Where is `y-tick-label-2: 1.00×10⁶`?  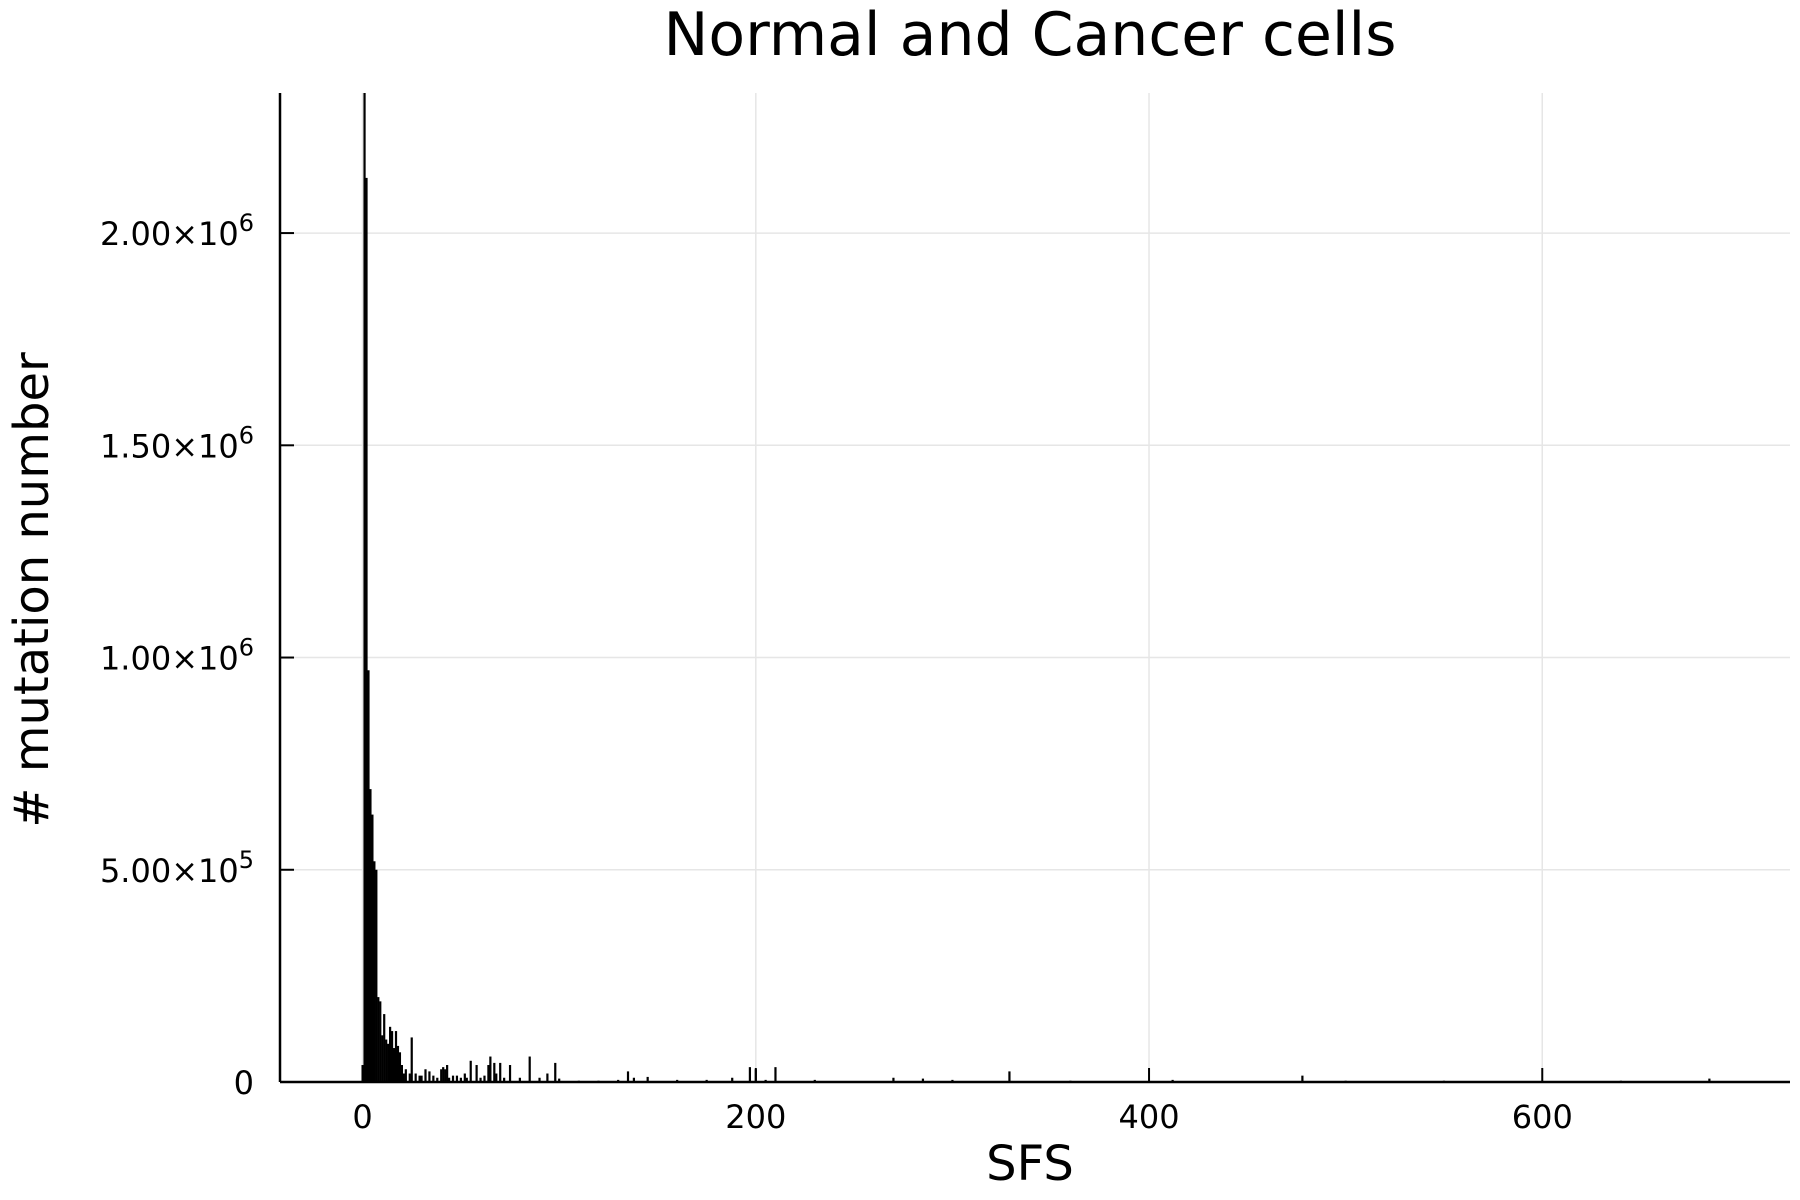 y-tick-label-2: 1.00×10⁶ is located at coordinates (177, 656).